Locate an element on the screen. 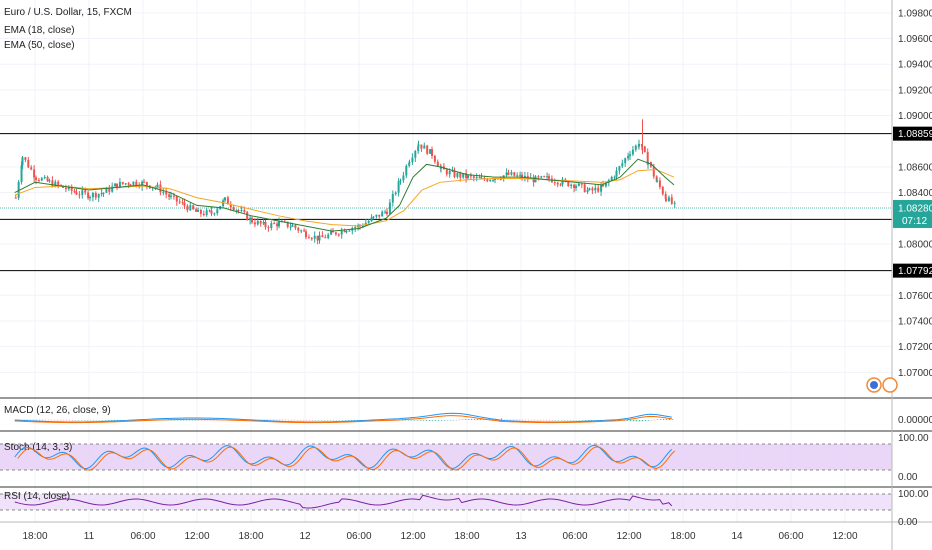 The height and width of the screenshot is (550, 932). macd-signal-line is located at coordinates (343, 419).